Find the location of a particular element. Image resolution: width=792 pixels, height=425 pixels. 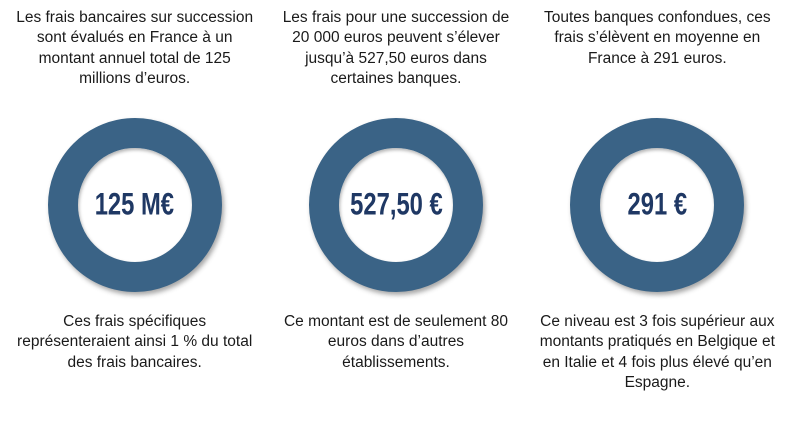

stat-ring-wrap: 291 € is located at coordinates (657, 205).